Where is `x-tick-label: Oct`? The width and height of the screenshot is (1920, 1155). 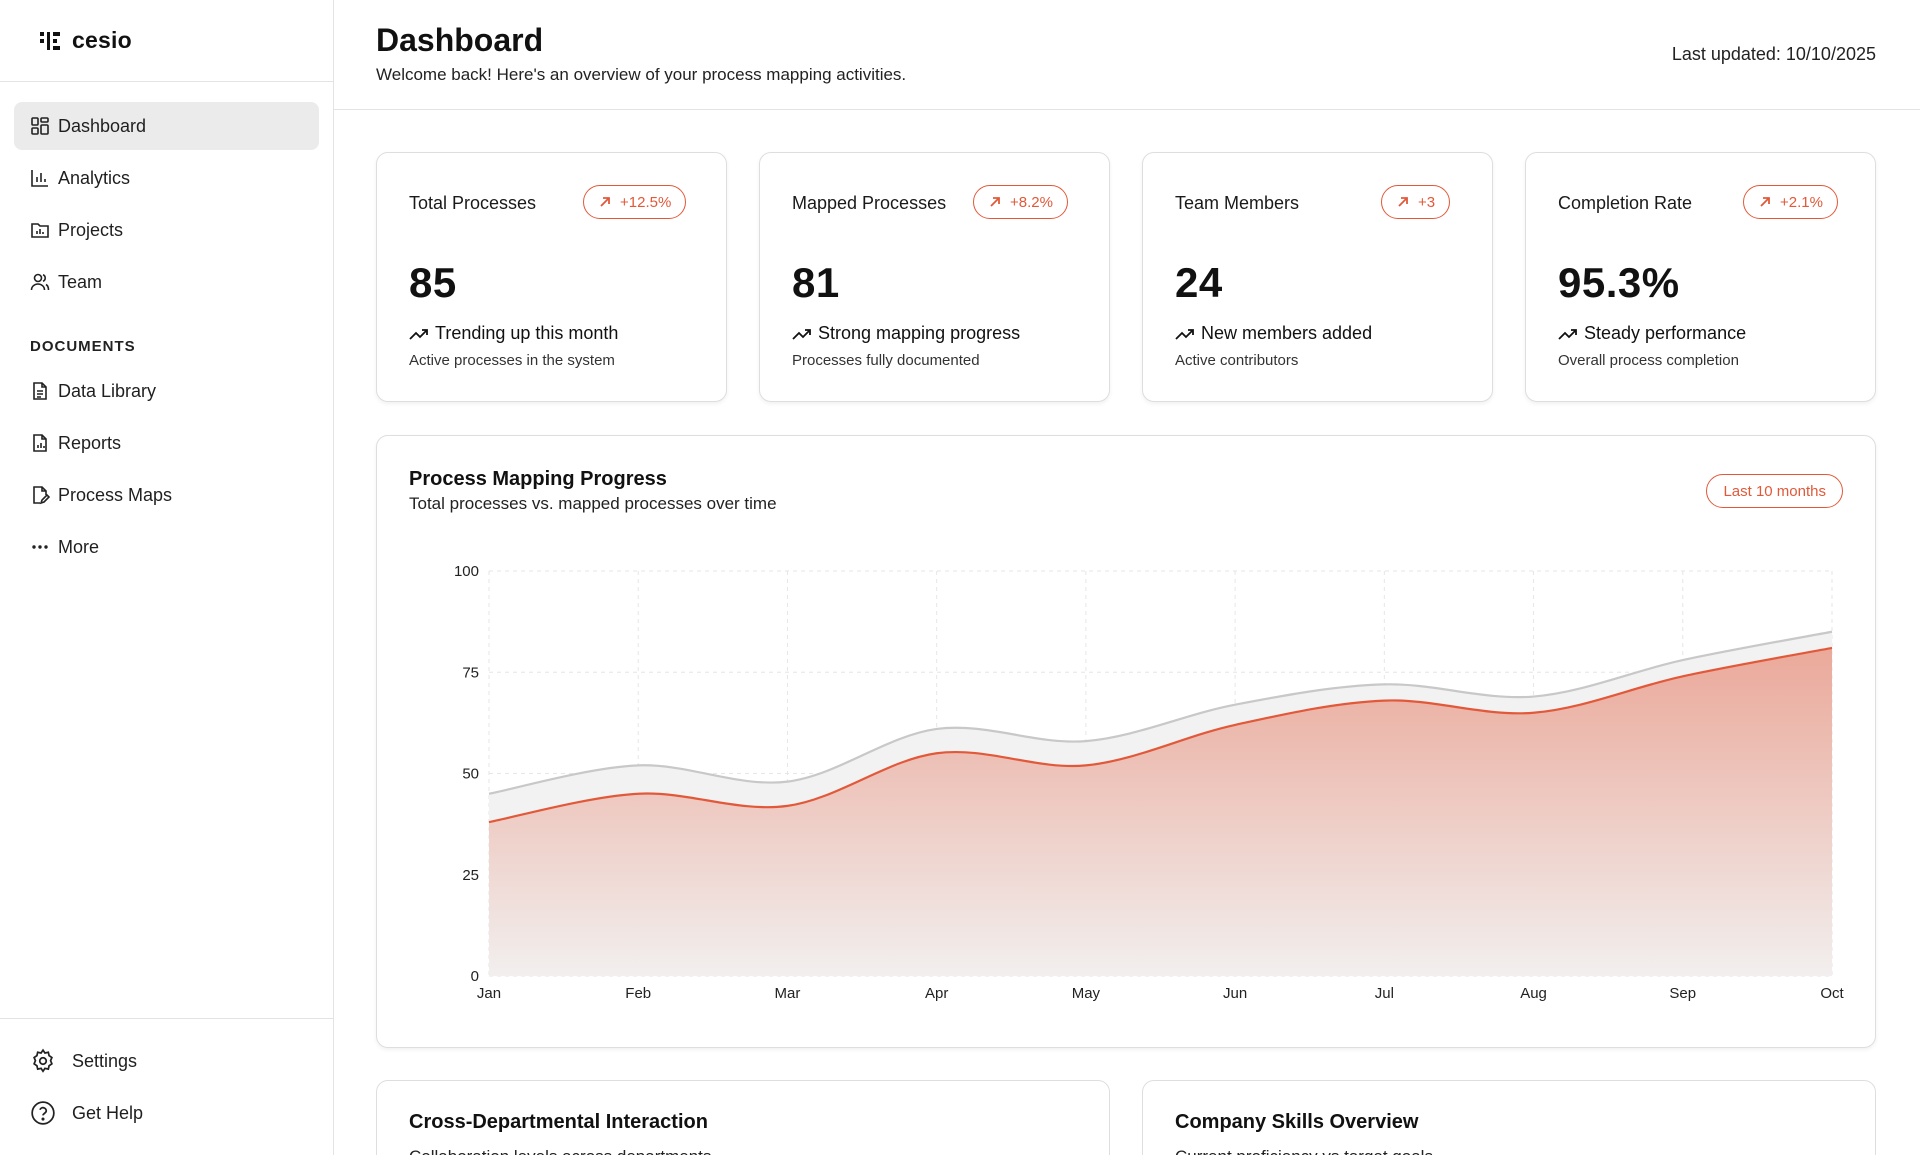 x-tick-label: Oct is located at coordinates (1832, 993).